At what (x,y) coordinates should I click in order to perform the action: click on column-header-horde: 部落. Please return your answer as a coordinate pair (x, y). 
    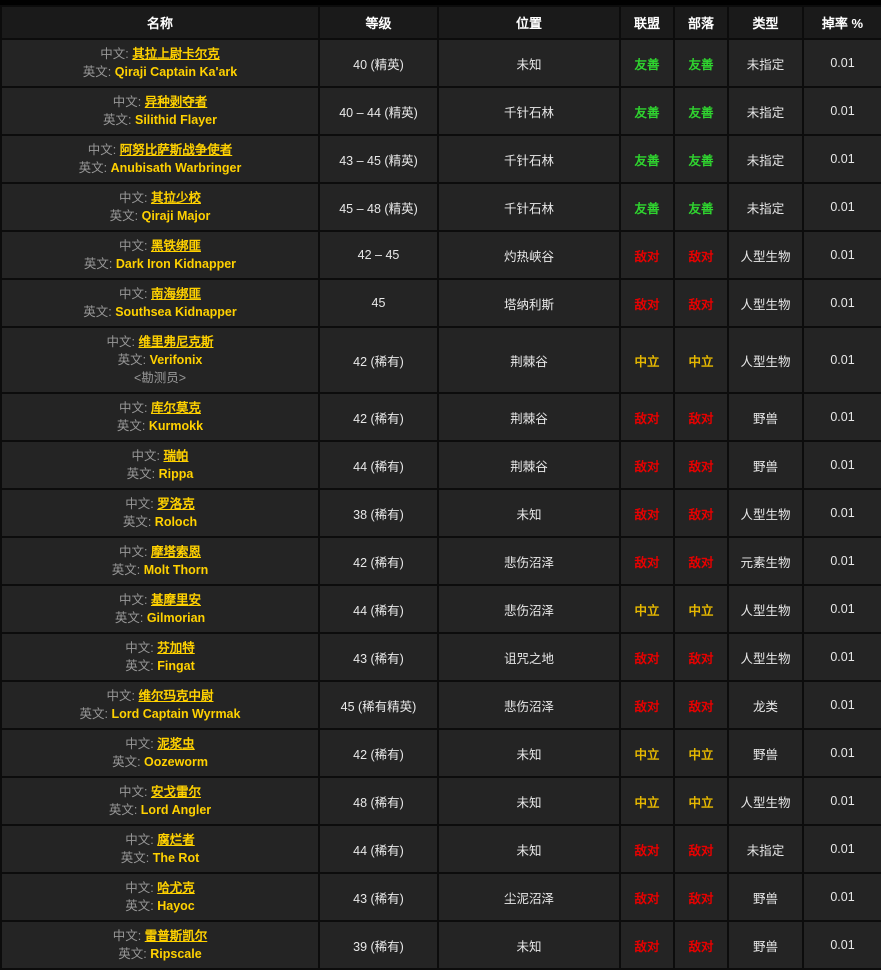
    Looking at the image, I should click on (701, 22).